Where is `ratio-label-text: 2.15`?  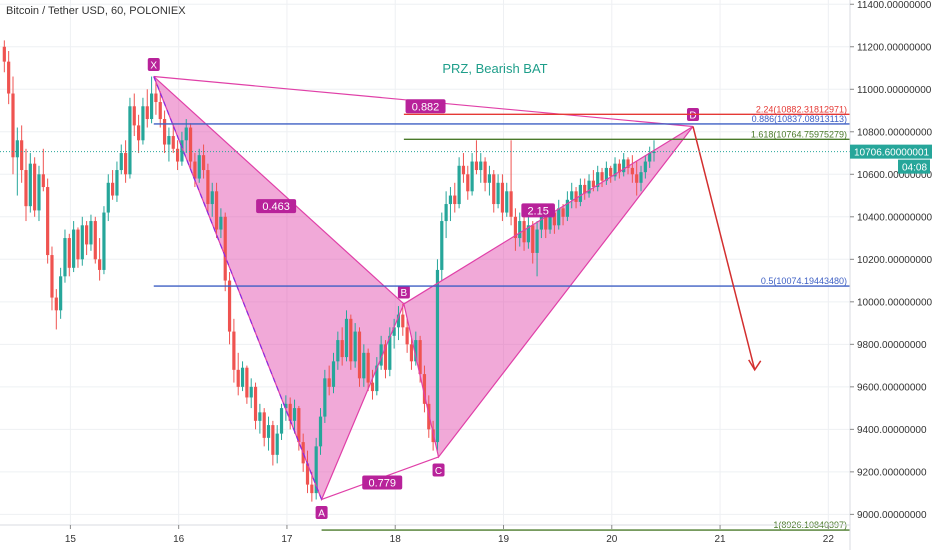
ratio-label-text: 2.15 is located at coordinates (537, 211).